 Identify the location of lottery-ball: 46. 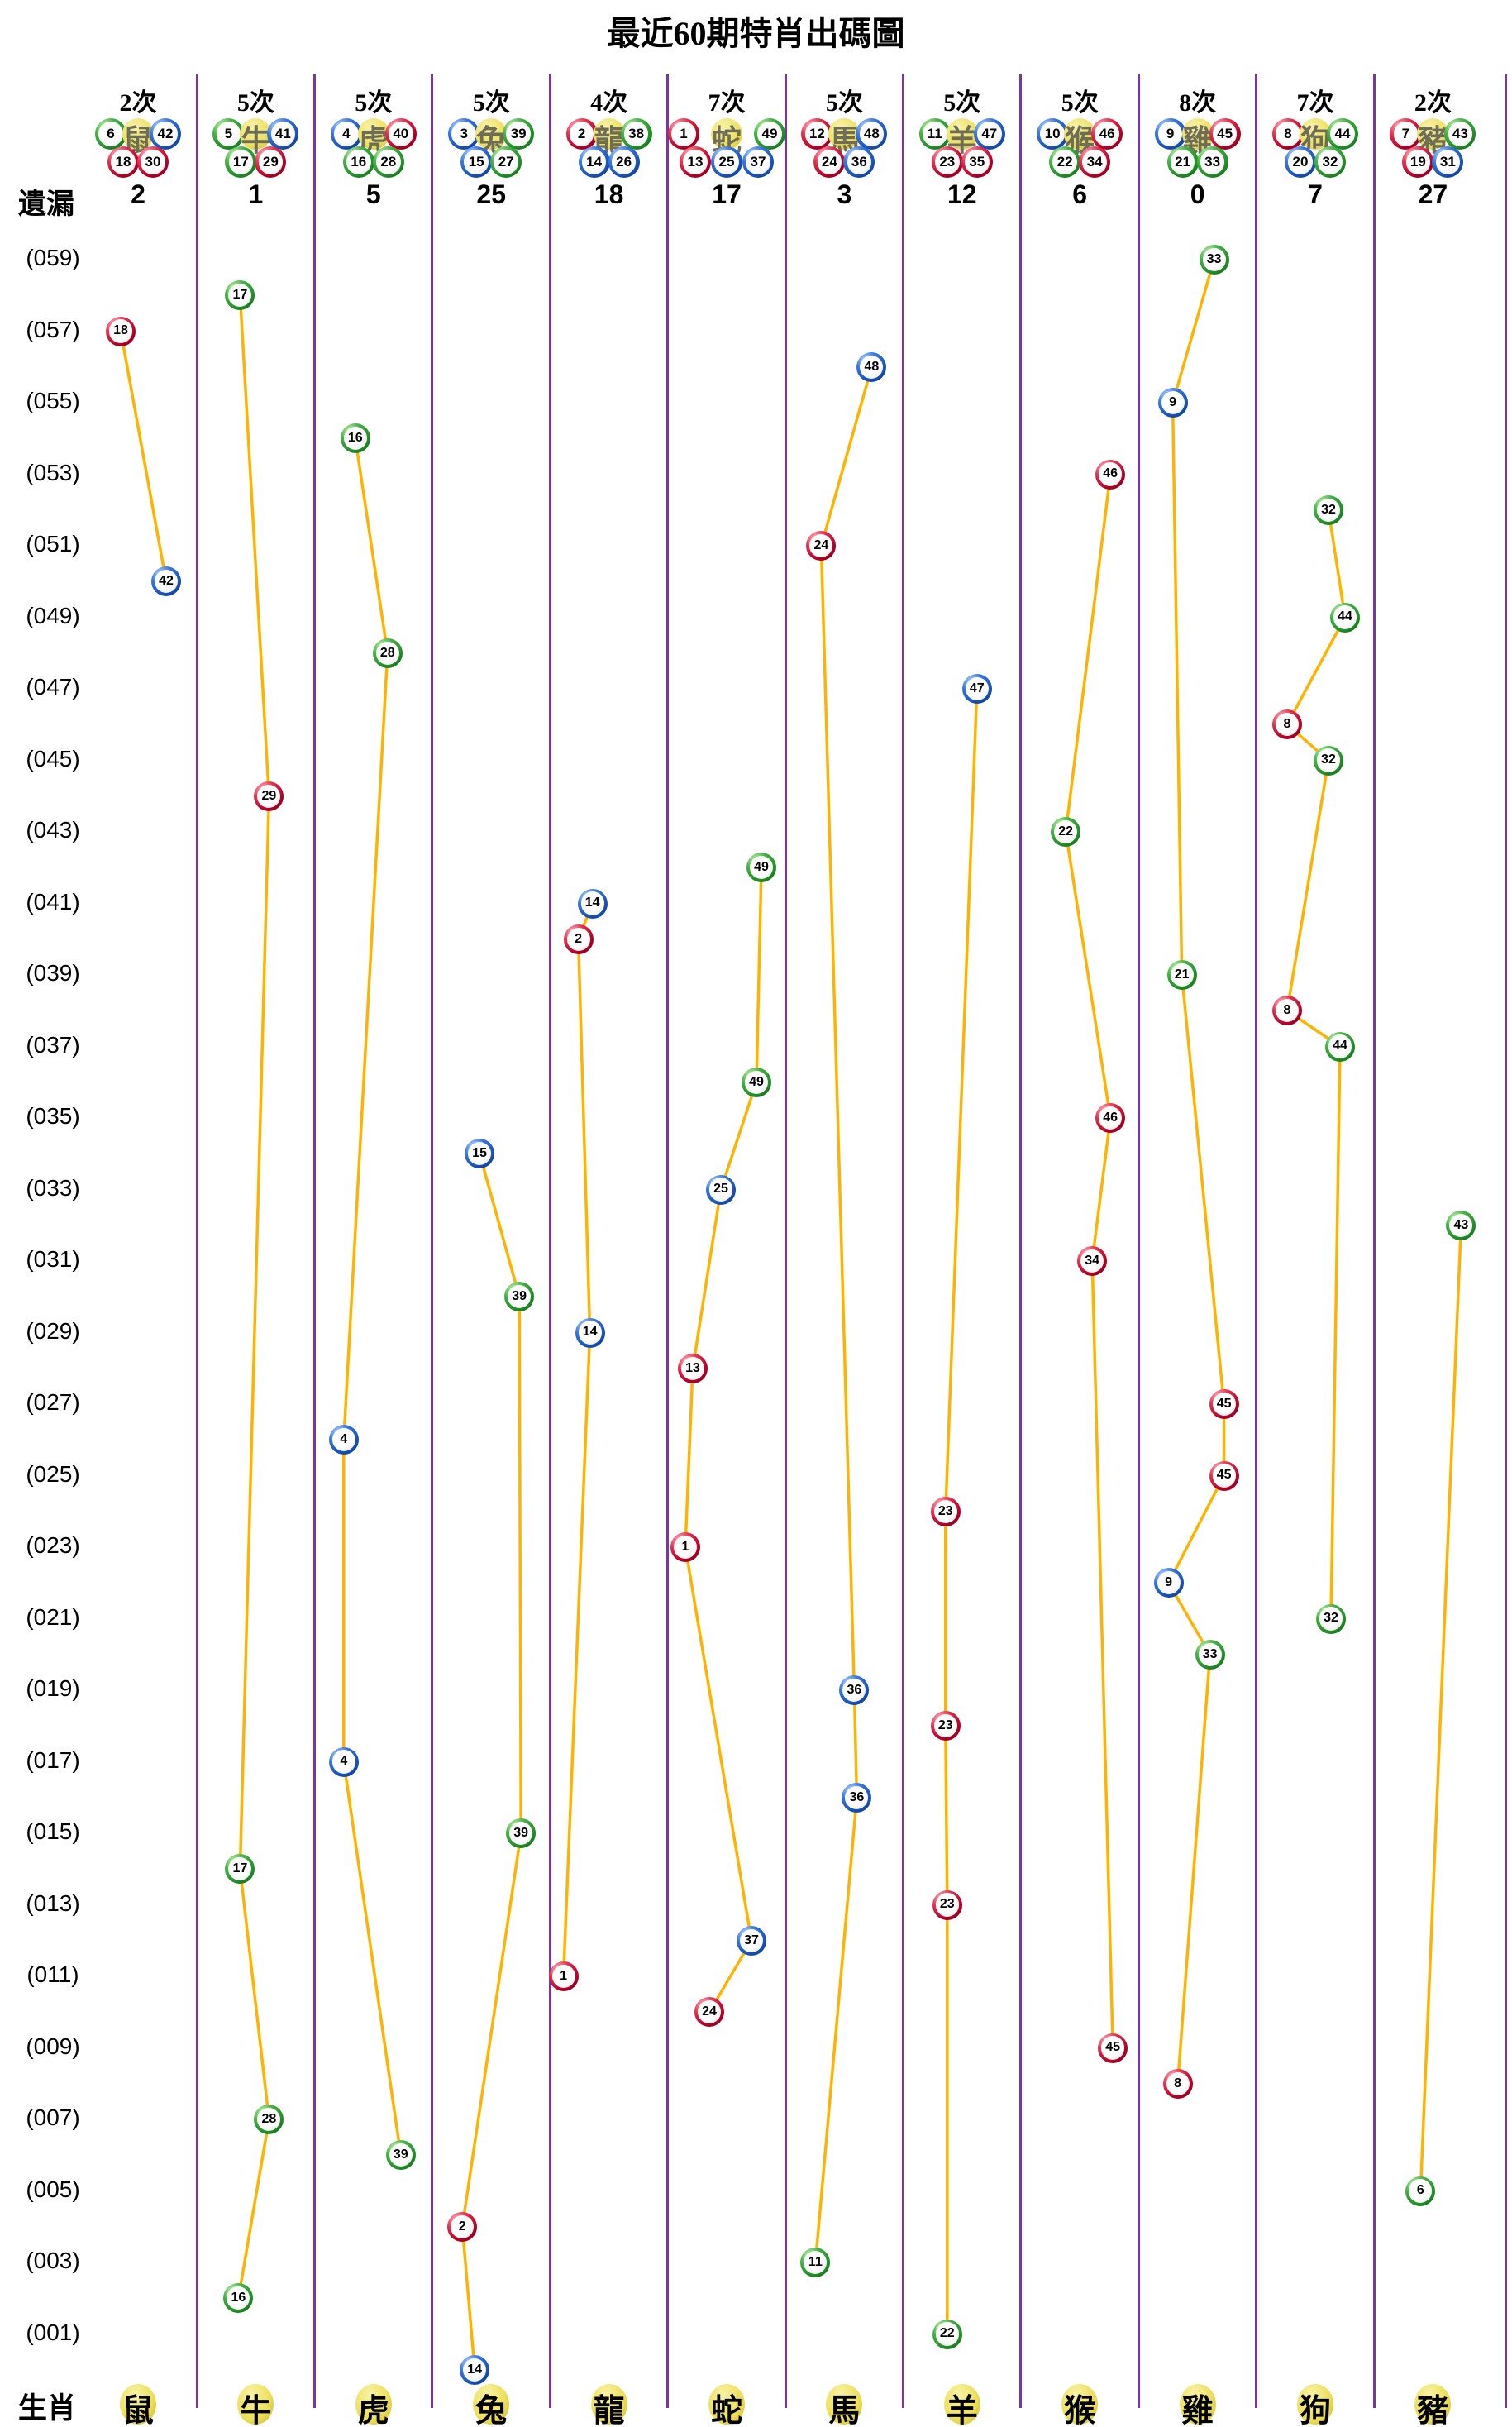
(1110, 1118).